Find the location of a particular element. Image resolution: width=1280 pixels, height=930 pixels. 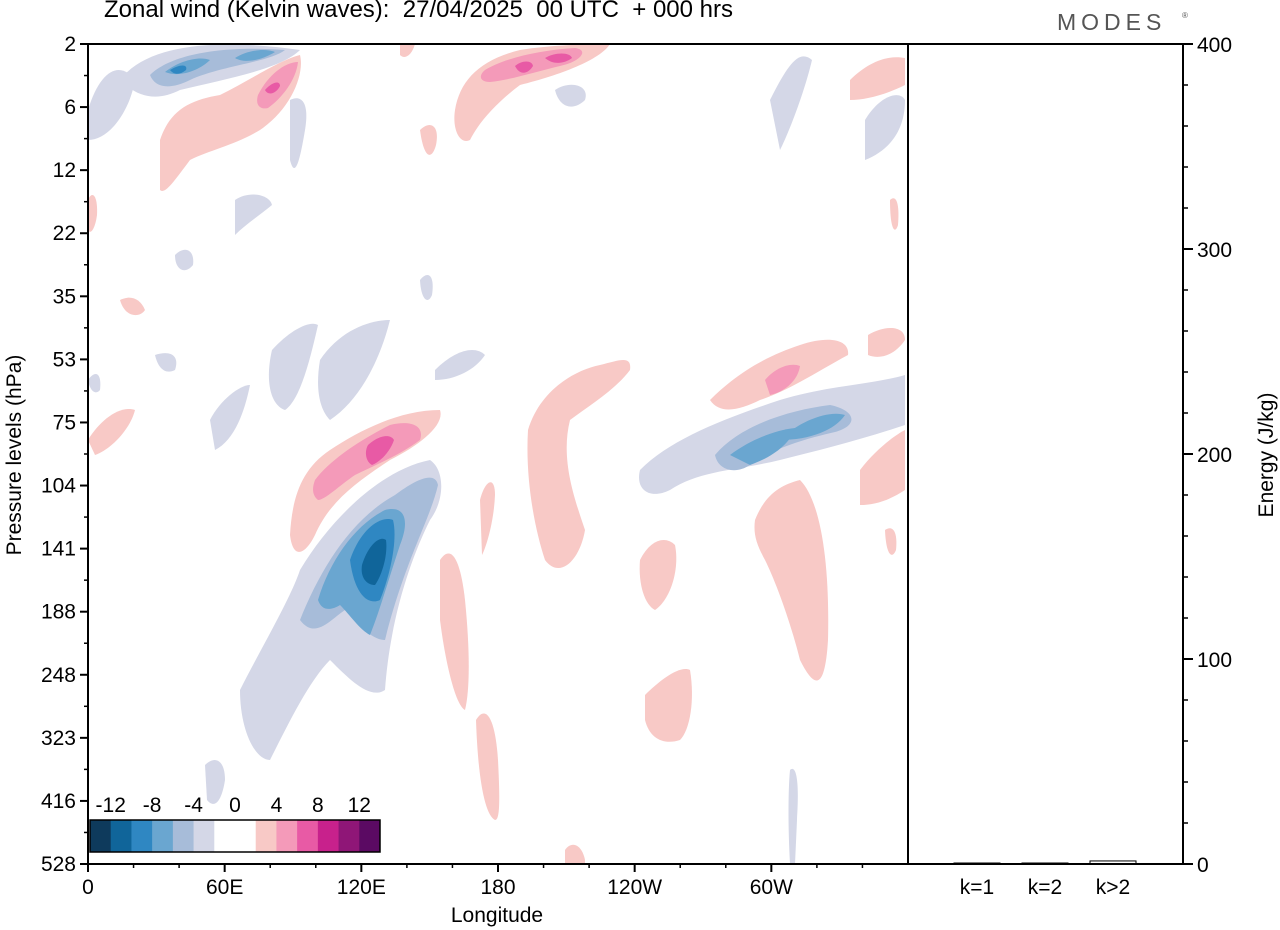

colorbar: -12 -8 -4 0 4 8 12 is located at coordinates (235, 823).